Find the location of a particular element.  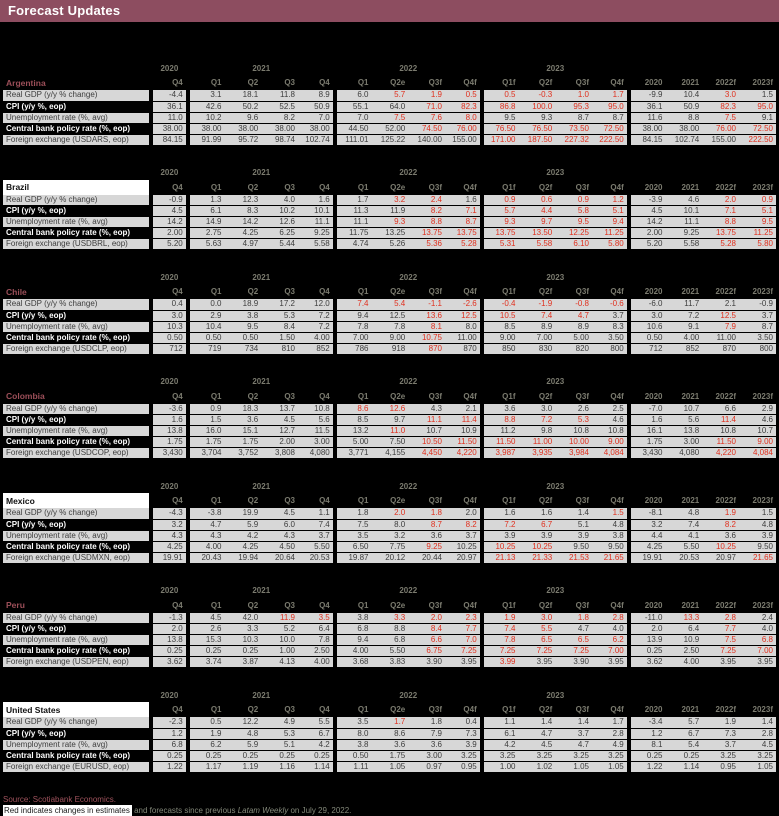

data-cell: 11.1 is located at coordinates (426, 420).